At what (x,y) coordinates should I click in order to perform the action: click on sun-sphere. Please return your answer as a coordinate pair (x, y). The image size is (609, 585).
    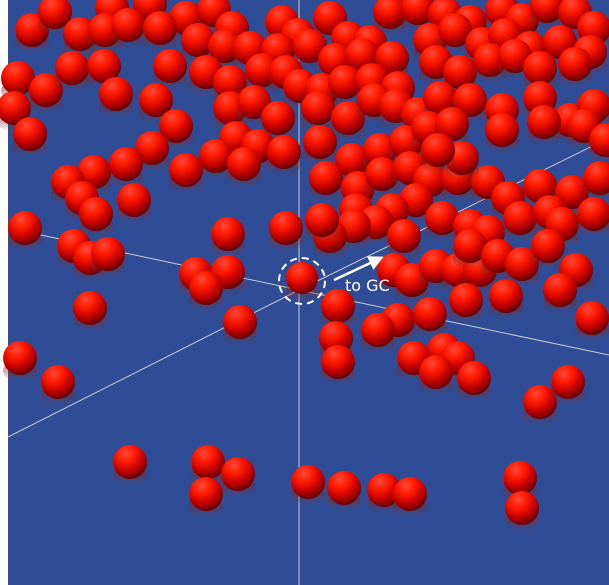
    Looking at the image, I should click on (302, 278).